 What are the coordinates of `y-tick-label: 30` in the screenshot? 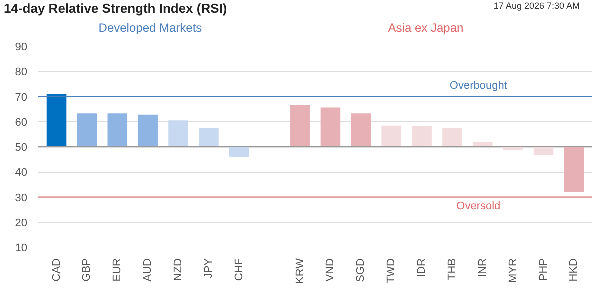 It's located at (21, 198).